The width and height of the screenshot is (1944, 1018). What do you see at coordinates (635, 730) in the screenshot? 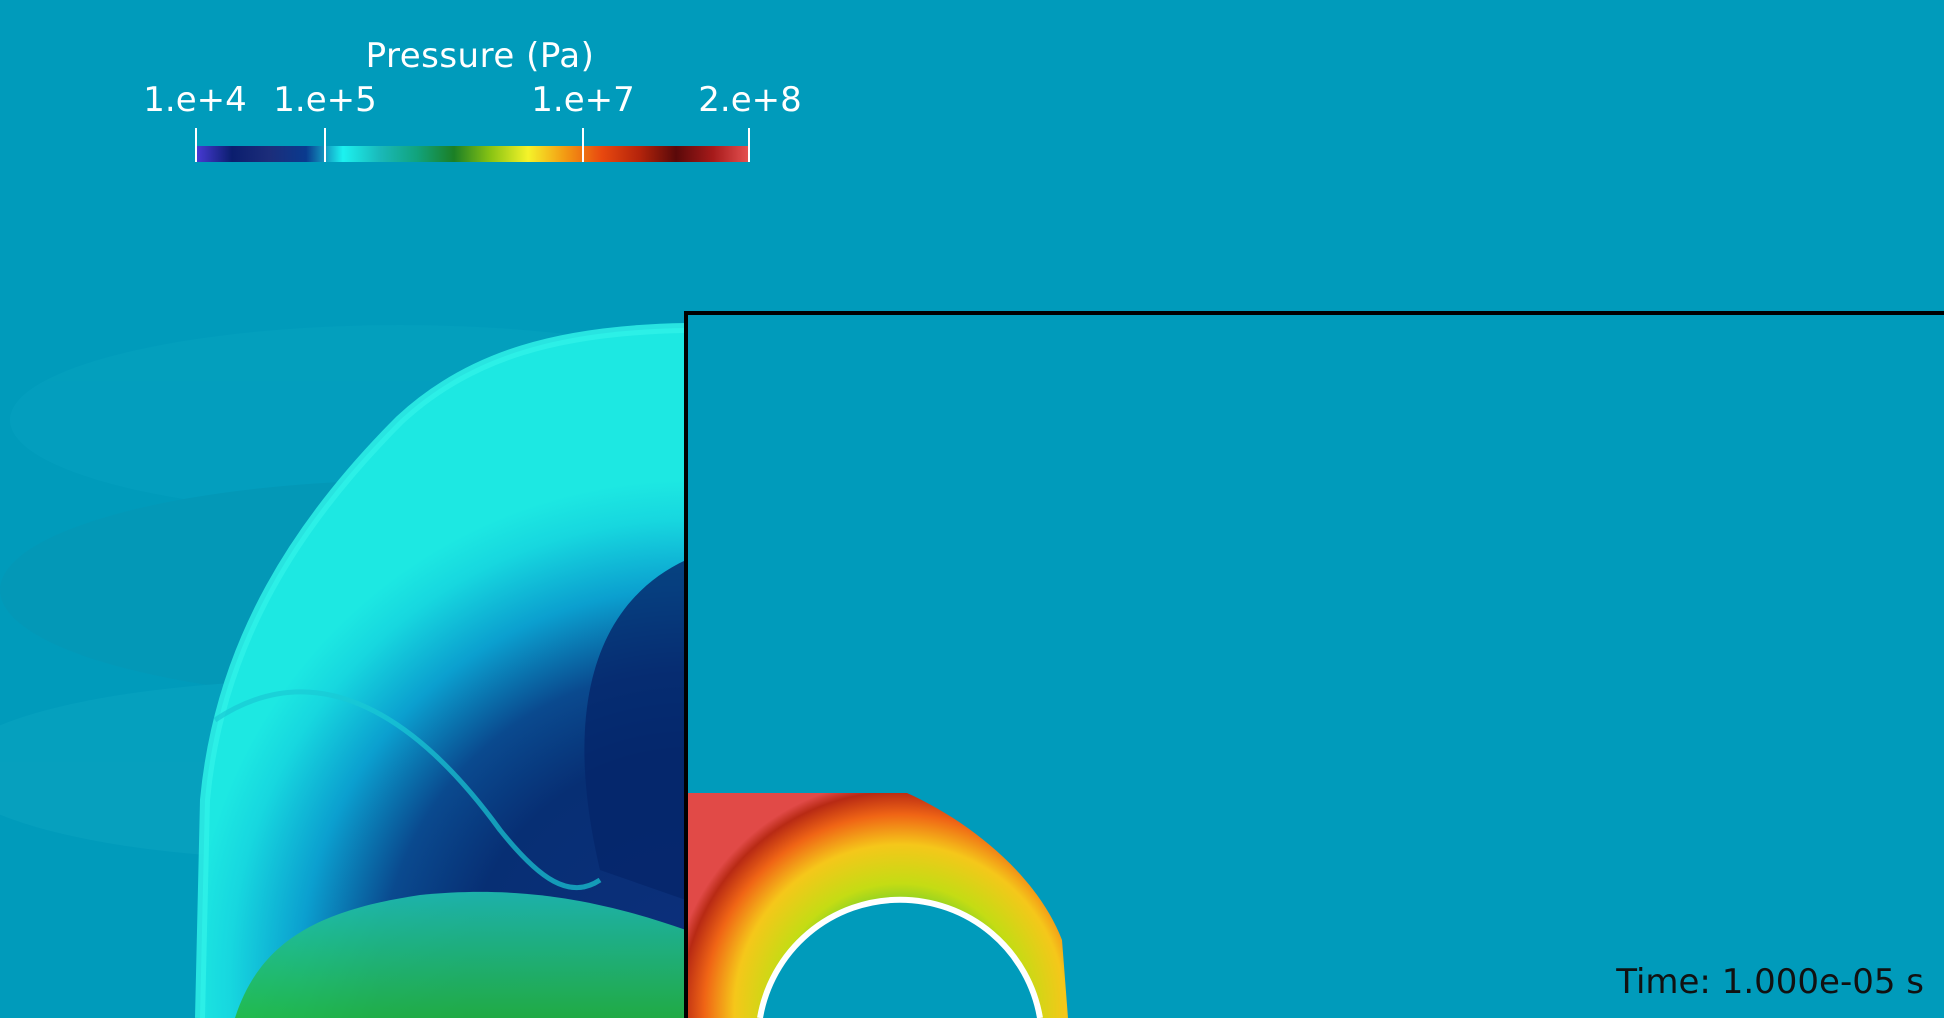
I see `dark-core` at bounding box center [635, 730].